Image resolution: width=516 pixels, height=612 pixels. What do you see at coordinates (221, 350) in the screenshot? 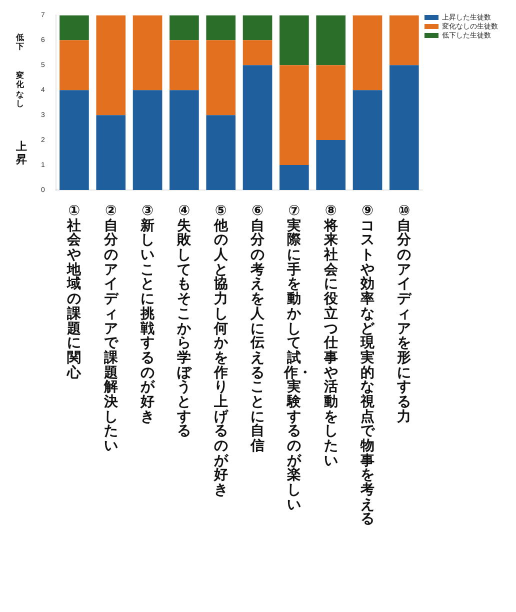
I see `category-label: ⑤他の人と協力し何かを作り上げるのが好き` at bounding box center [221, 350].